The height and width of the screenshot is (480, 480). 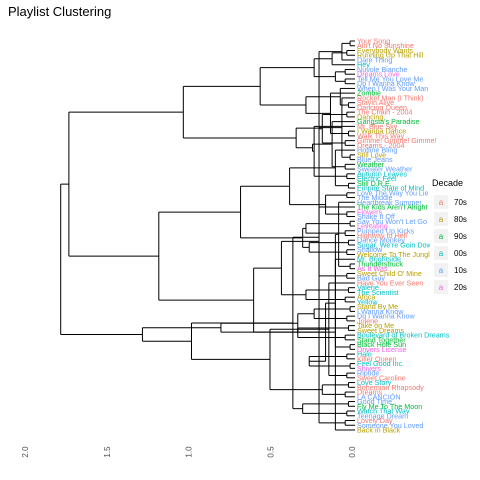 I want to click on leaf-label: Weather, so click(x=371, y=164).